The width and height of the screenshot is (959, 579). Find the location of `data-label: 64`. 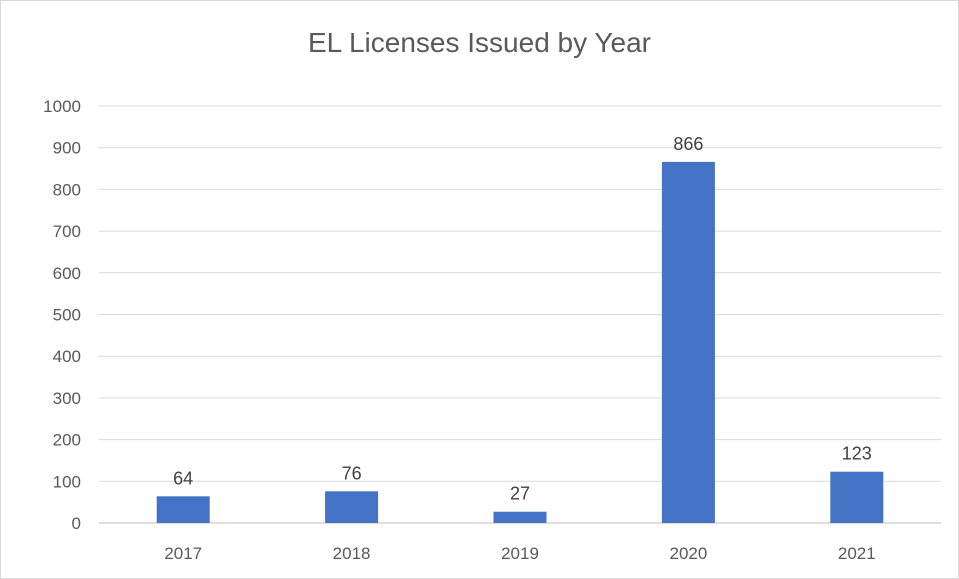

data-label: 64 is located at coordinates (183, 478).